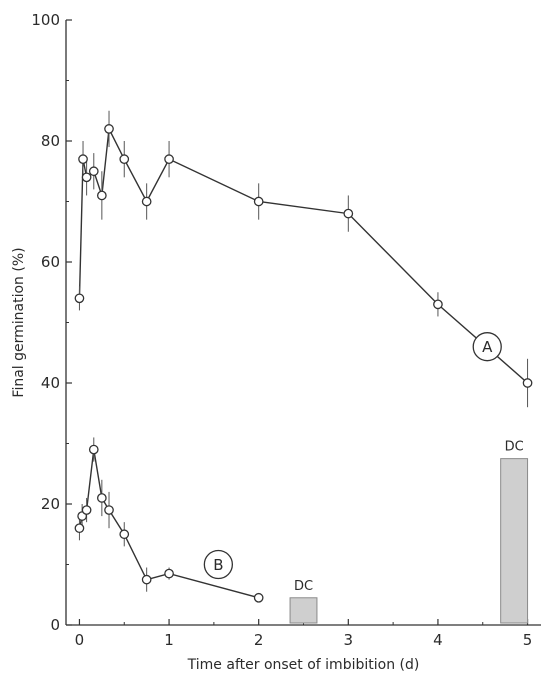 Image resolution: width=547 pixels, height=684 pixels. What do you see at coordinates (45, 20) in the screenshot?
I see `y-tick-label-100: 100` at bounding box center [45, 20].